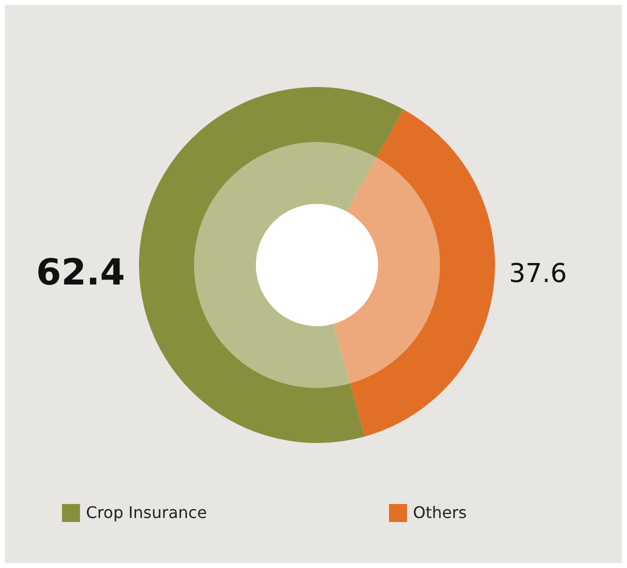  What do you see at coordinates (440, 512) in the screenshot?
I see `legend-label: Others` at bounding box center [440, 512].